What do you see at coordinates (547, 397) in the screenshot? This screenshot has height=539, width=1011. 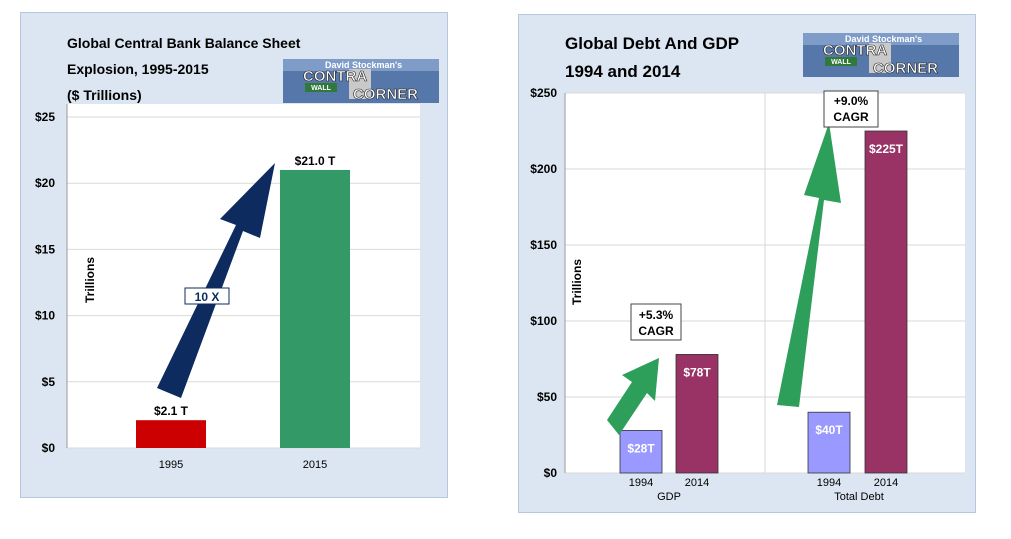 I see `right-y-tick-label: $50` at bounding box center [547, 397].